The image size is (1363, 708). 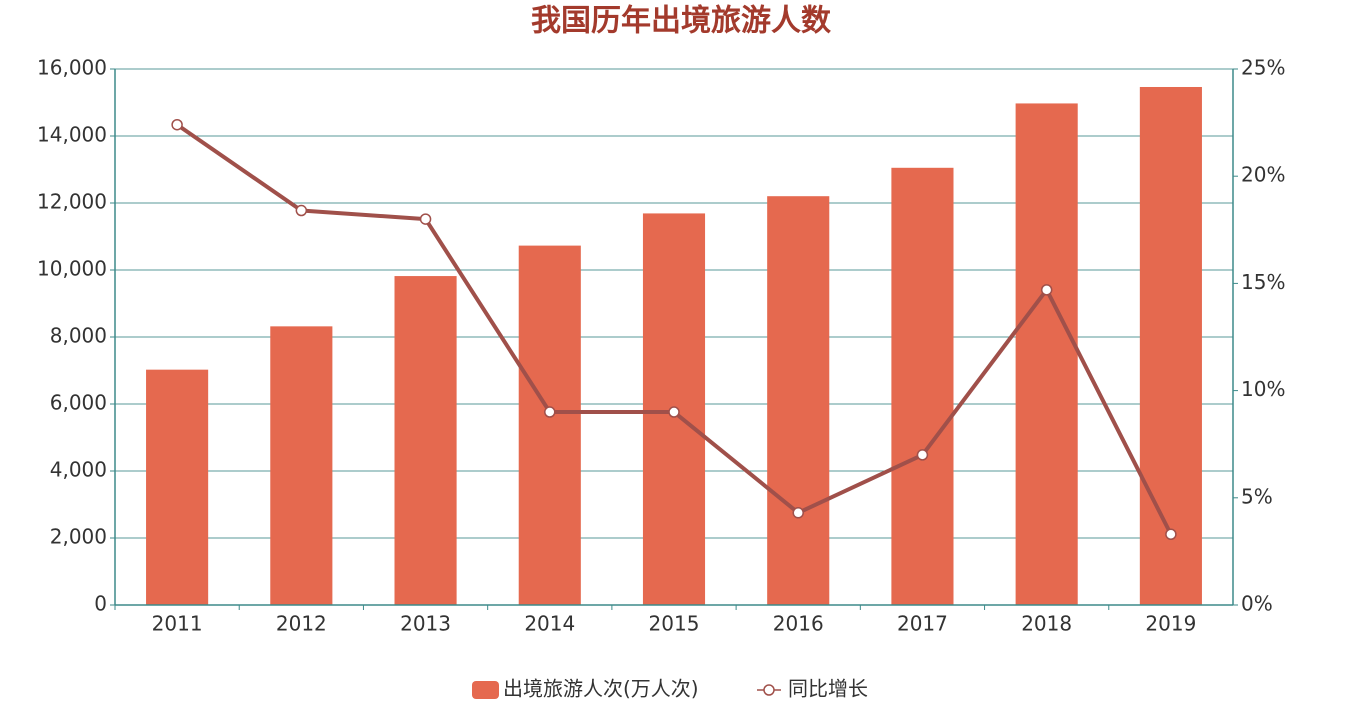 What do you see at coordinates (78, 470) in the screenshot?
I see `y-tick-label: 4,000` at bounding box center [78, 470].